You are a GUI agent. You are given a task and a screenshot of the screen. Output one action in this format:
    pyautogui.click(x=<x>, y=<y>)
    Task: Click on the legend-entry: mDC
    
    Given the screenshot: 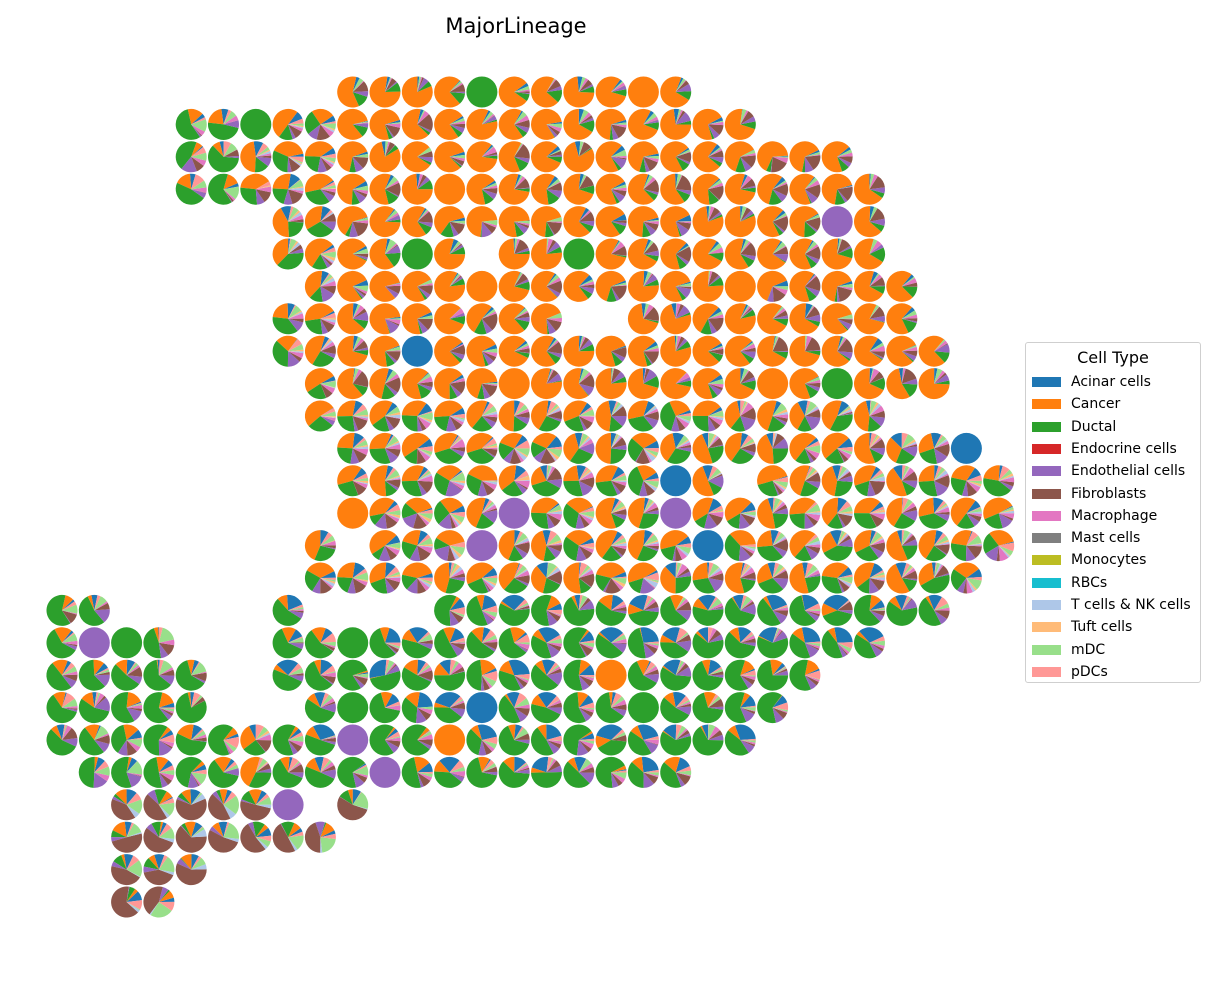 What is the action you would take?
    pyautogui.click(x=1068, y=650)
    